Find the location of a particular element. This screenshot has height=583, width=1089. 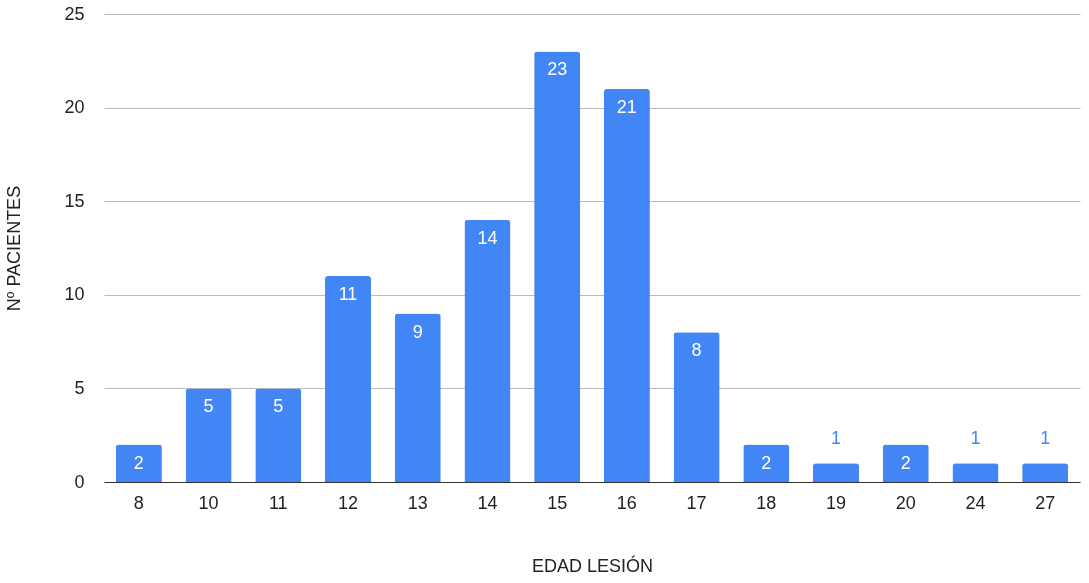

y-tick-label: 15 is located at coordinates (74, 200).